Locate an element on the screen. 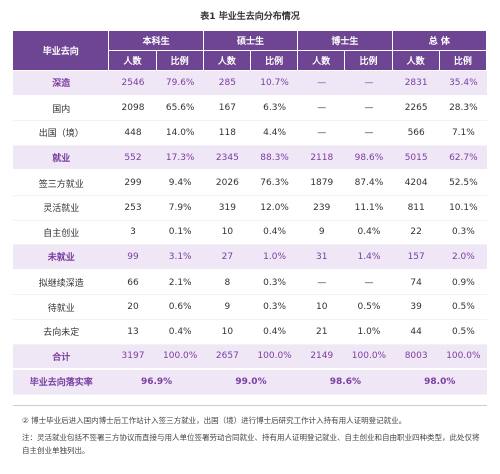 This screenshot has height=474, width=500. cell: 8003 is located at coordinates (416, 357).